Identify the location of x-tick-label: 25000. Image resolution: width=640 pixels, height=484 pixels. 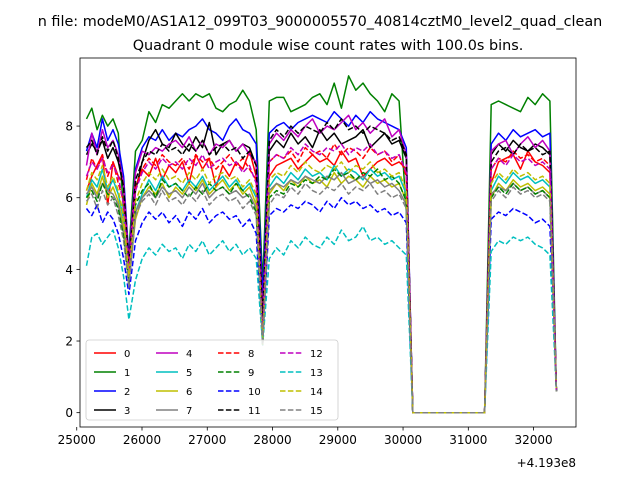
(77, 440).